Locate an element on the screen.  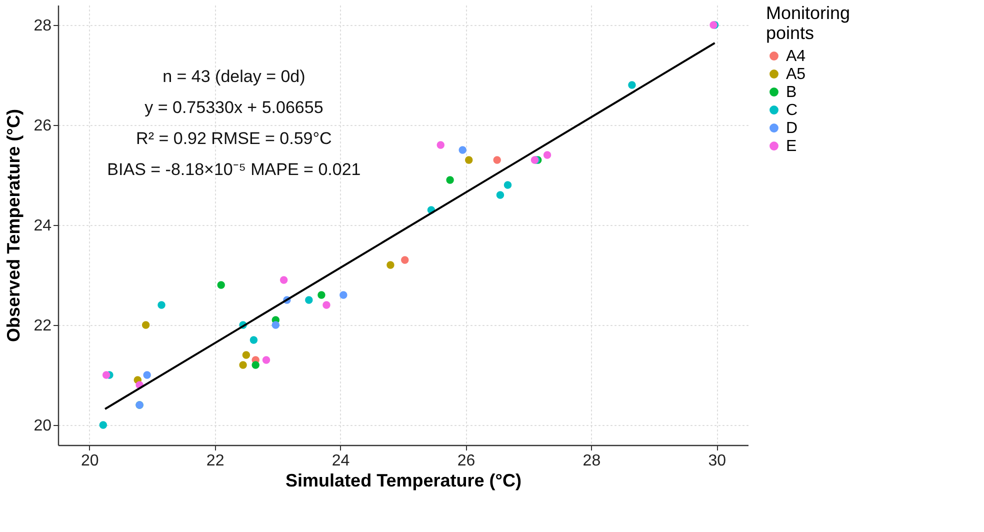
legend-title: Monitoring points is located at coordinates (808, 23).